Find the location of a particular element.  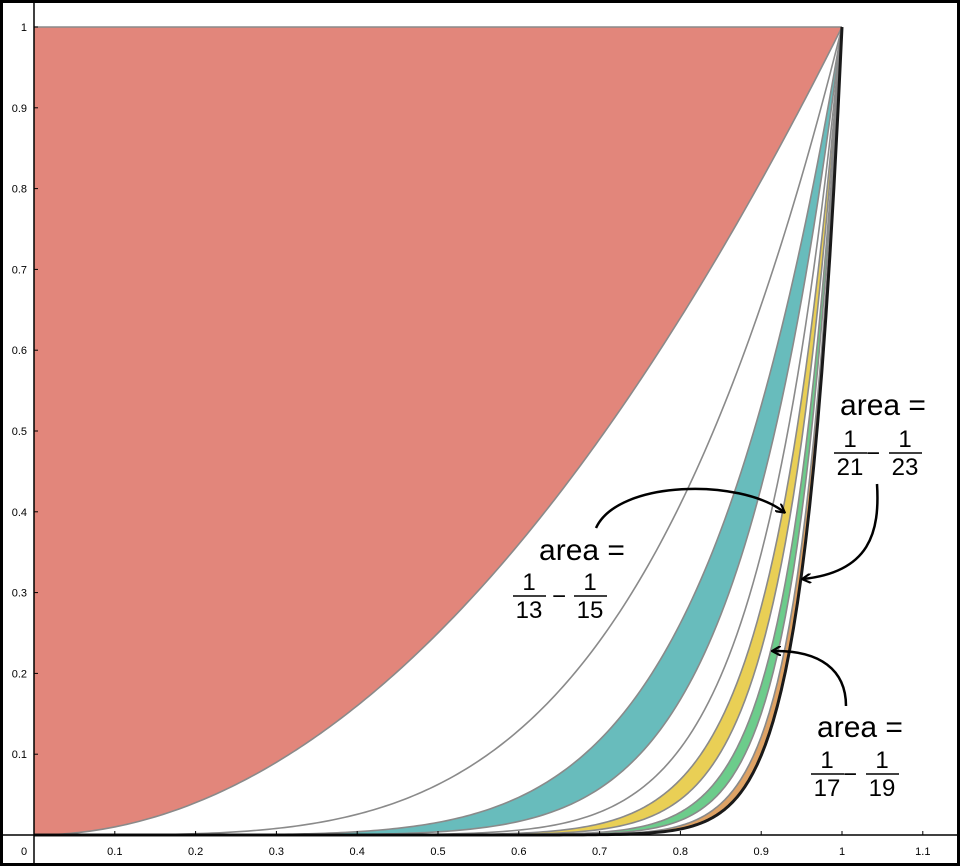

annotation-2: area =117−119 is located at coordinates (838, 726).